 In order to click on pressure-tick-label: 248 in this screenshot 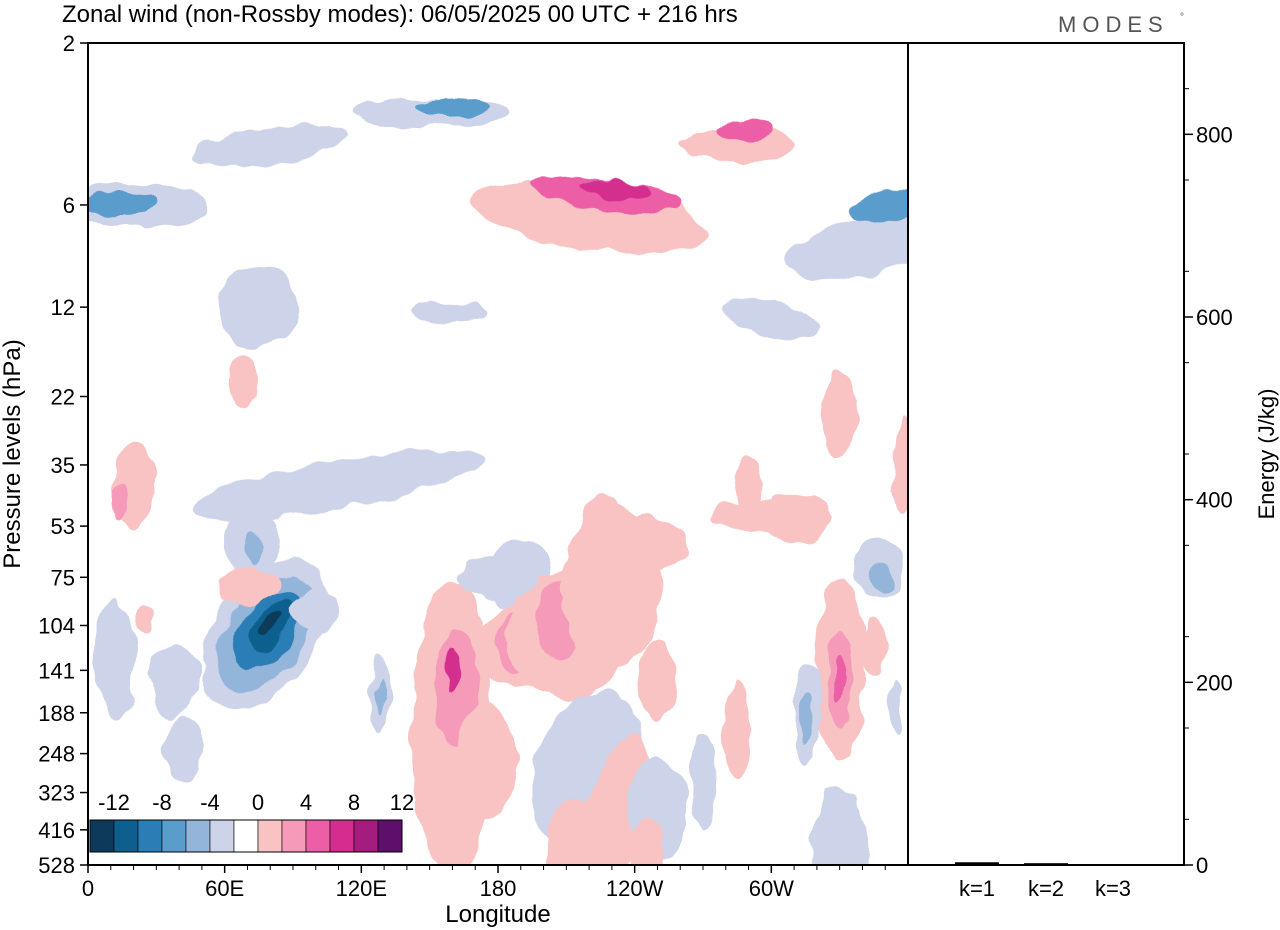, I will do `click(56, 754)`.